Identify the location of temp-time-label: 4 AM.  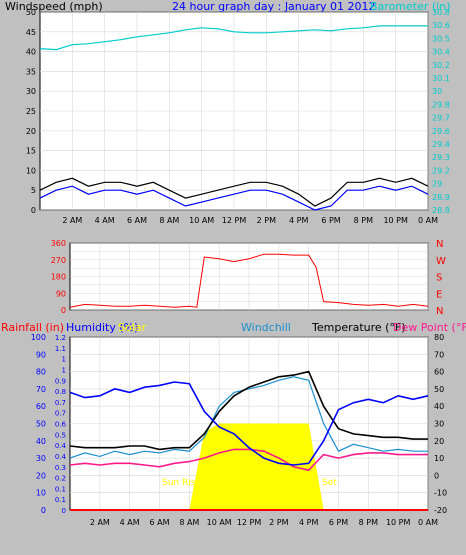
(130, 522).